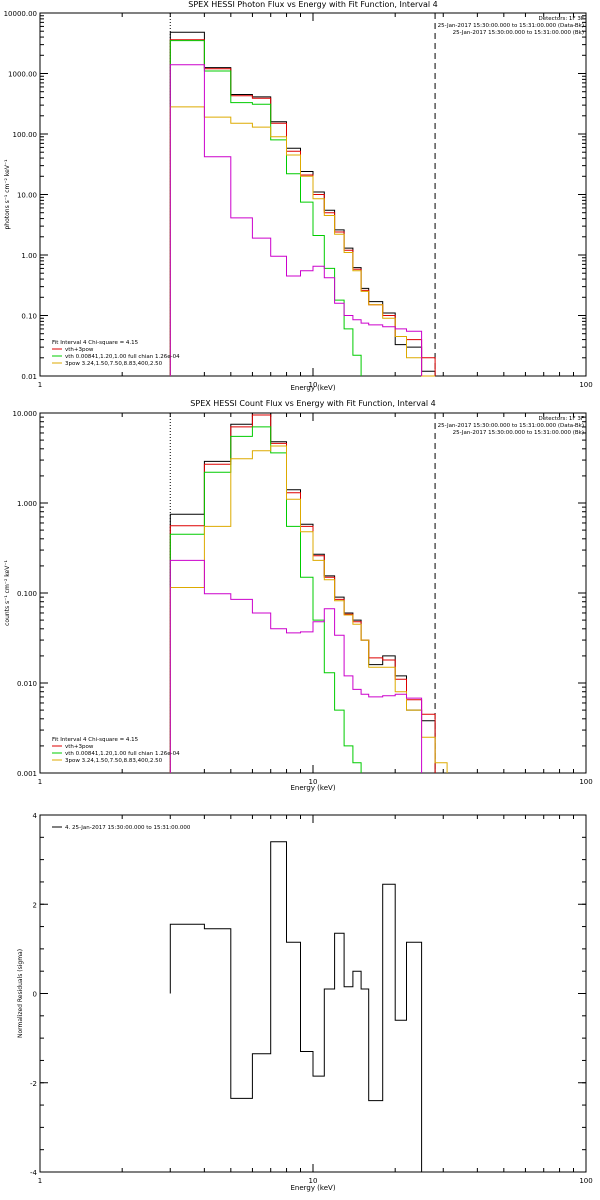 This screenshot has height=1200, width=600. I want to click on y-tick-label: 0, so click(35, 995).